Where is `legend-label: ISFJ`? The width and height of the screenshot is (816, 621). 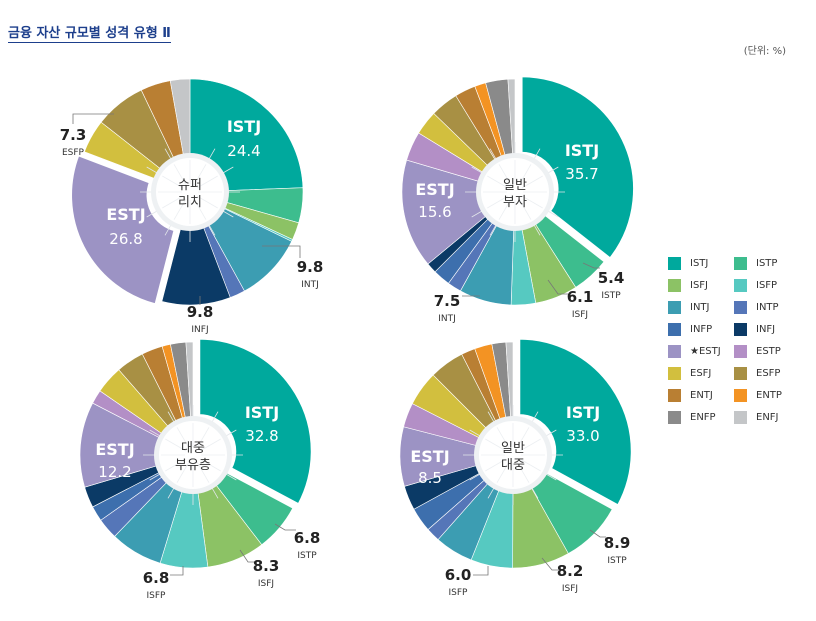
legend-label: ISFJ is located at coordinates (699, 285).